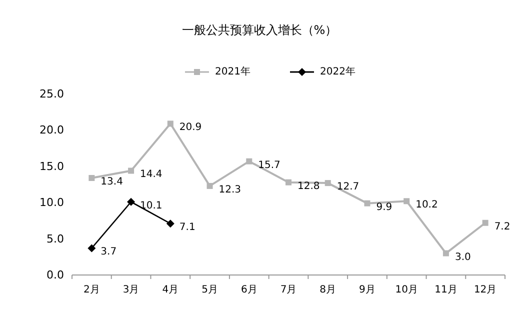  What do you see at coordinates (348, 187) in the screenshot?
I see `data-label: 12.7` at bounding box center [348, 187].